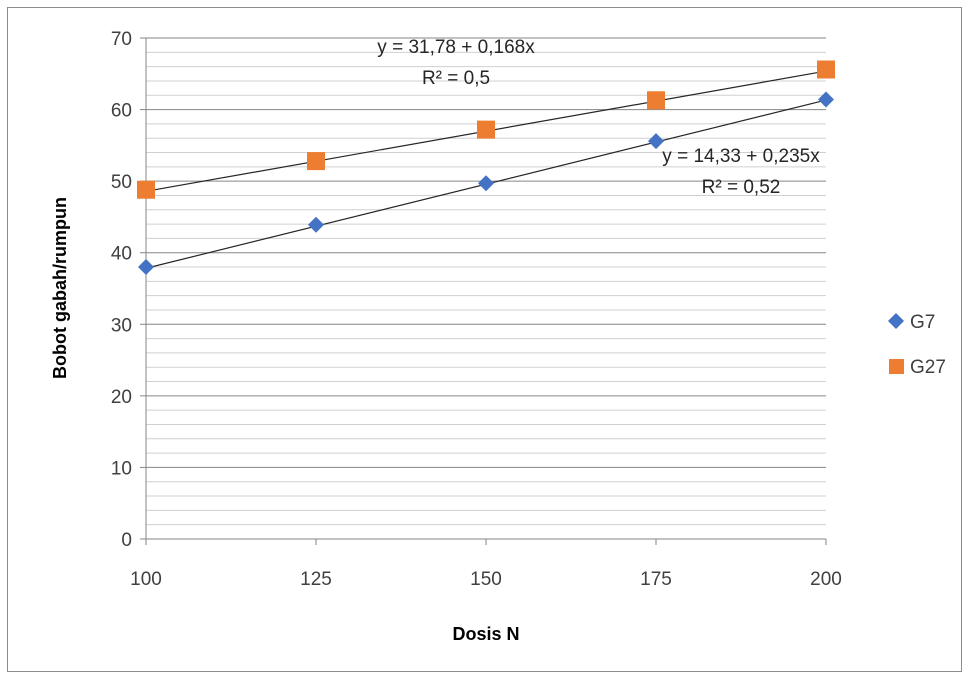 The height and width of the screenshot is (680, 970). What do you see at coordinates (121, 397) in the screenshot?
I see `y-tick-label: 20` at bounding box center [121, 397].